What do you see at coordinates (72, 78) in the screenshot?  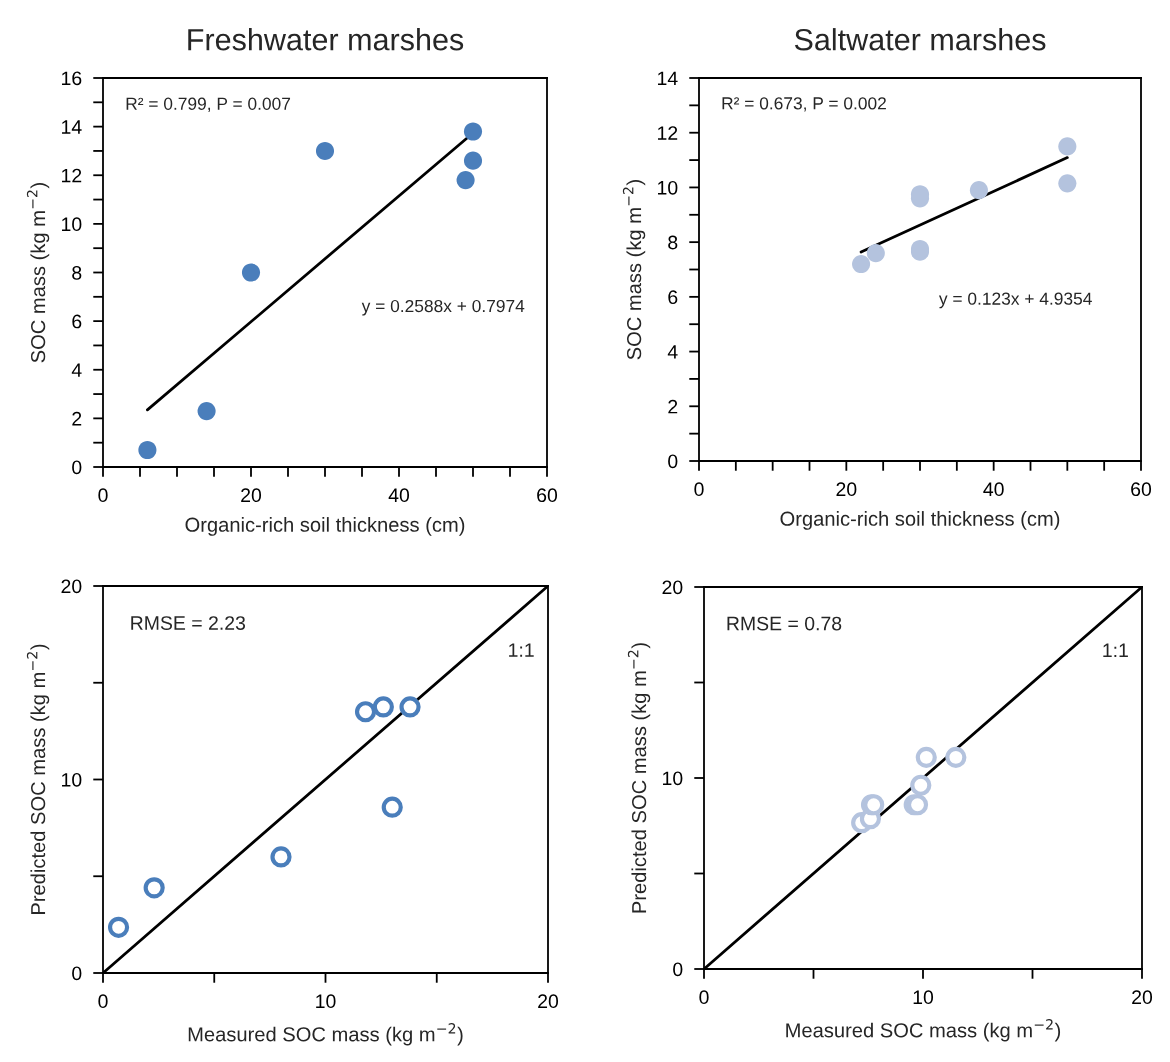 I see `y-tick-label: 16` at bounding box center [72, 78].